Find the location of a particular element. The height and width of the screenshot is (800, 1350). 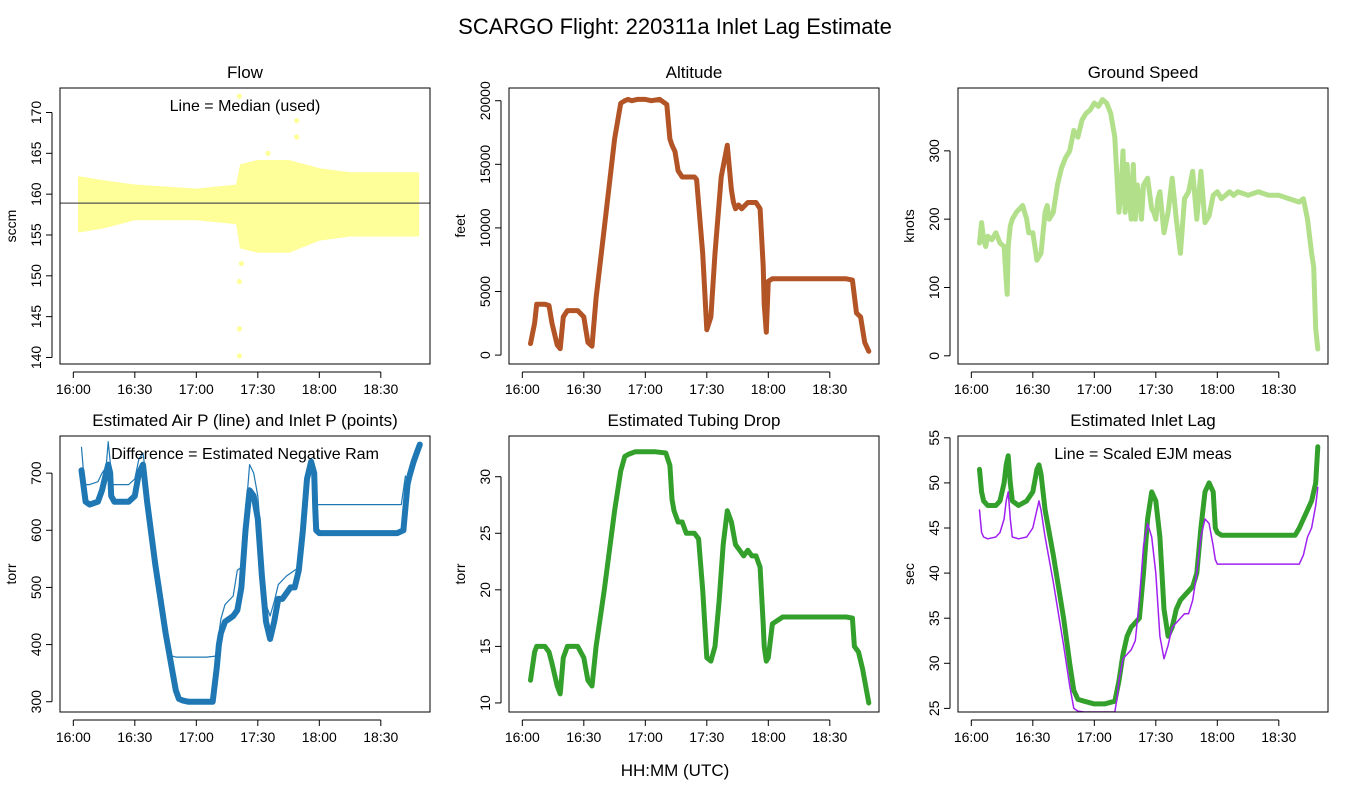

inlet-lag-x-tick-label: 18:30 is located at coordinates (1278, 737).